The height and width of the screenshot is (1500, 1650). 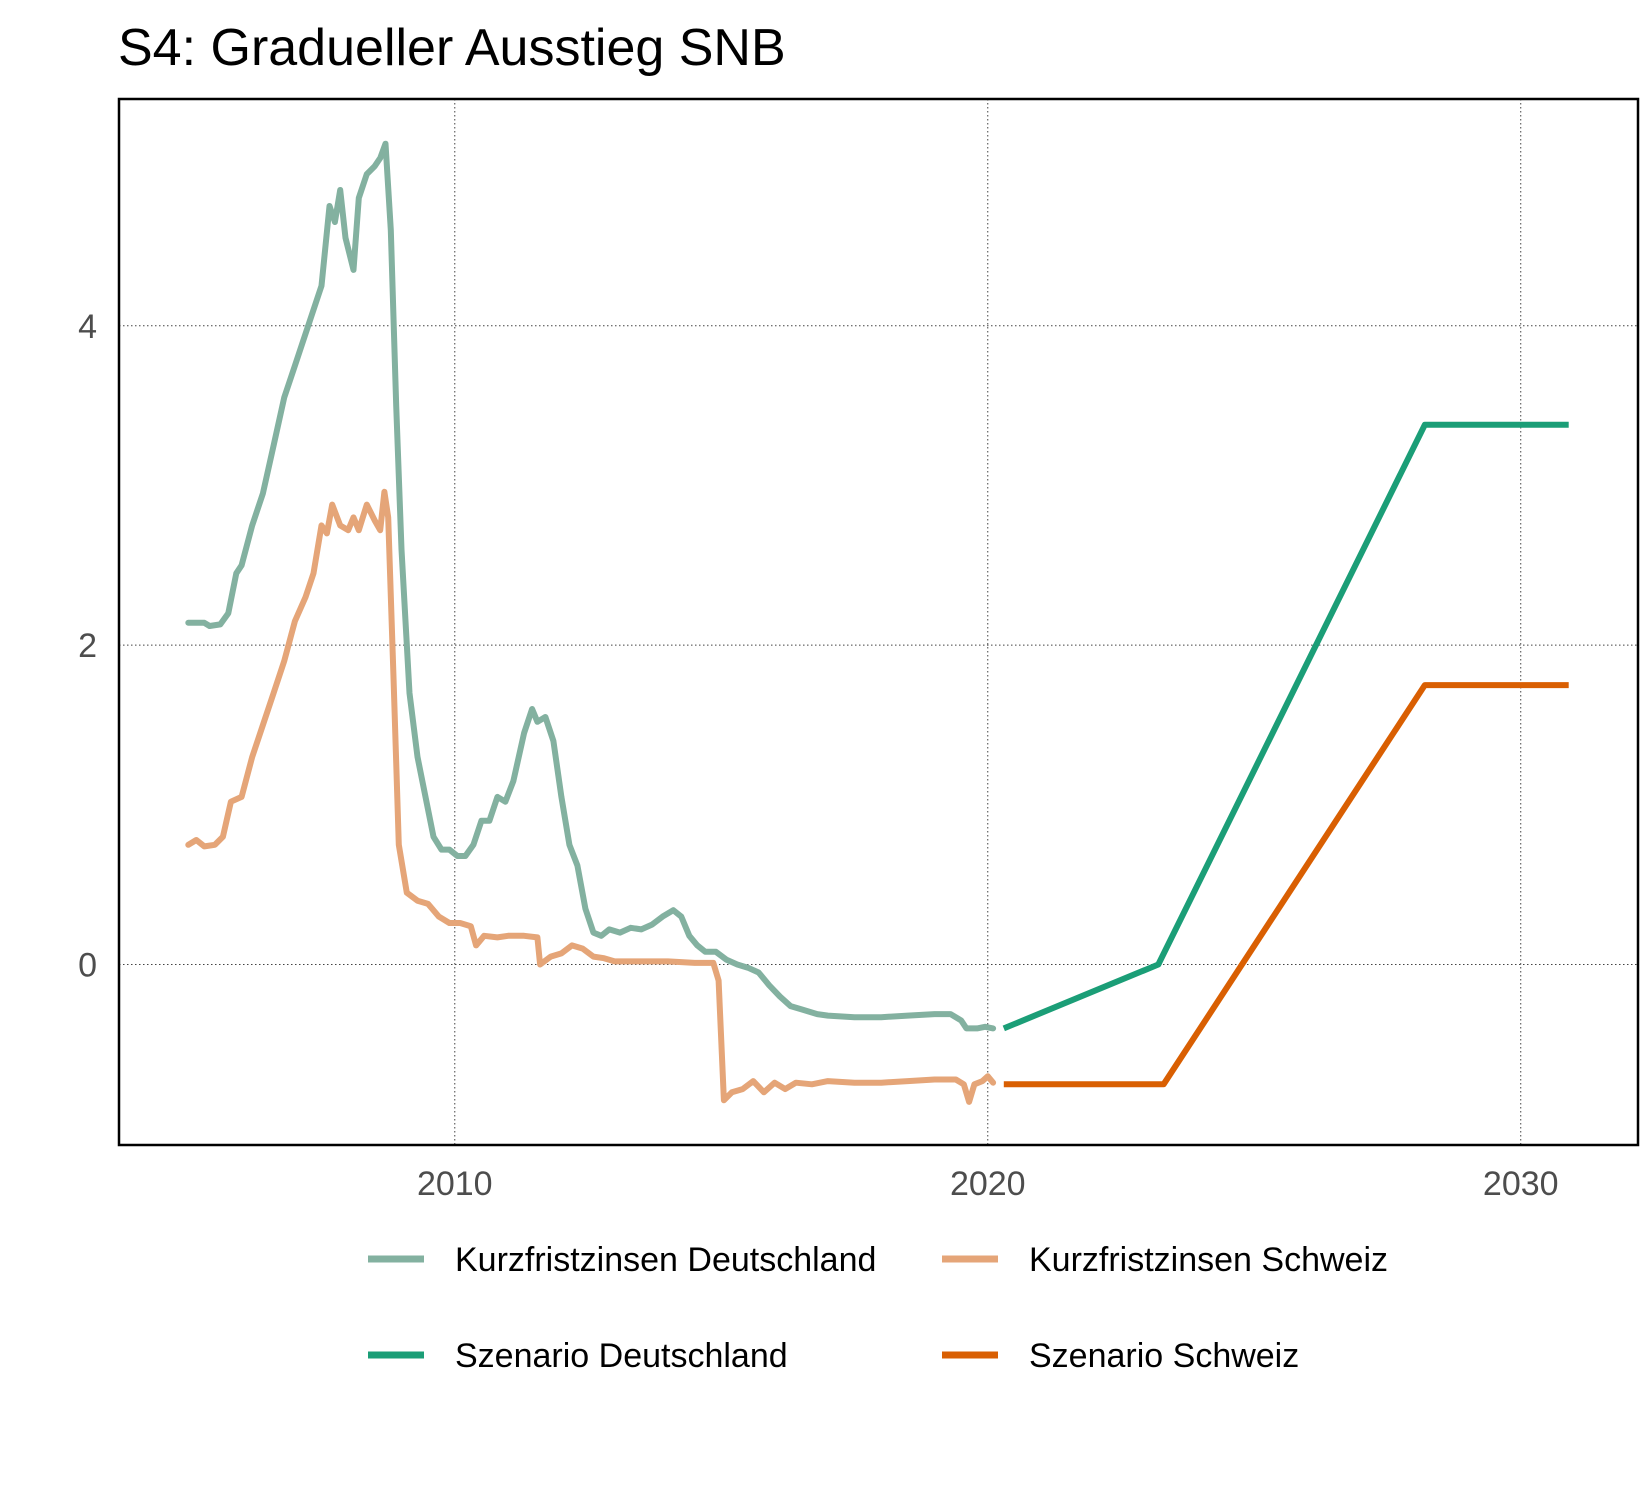 What do you see at coordinates (988, 1184) in the screenshot?
I see `x-tick-label: 2020` at bounding box center [988, 1184].